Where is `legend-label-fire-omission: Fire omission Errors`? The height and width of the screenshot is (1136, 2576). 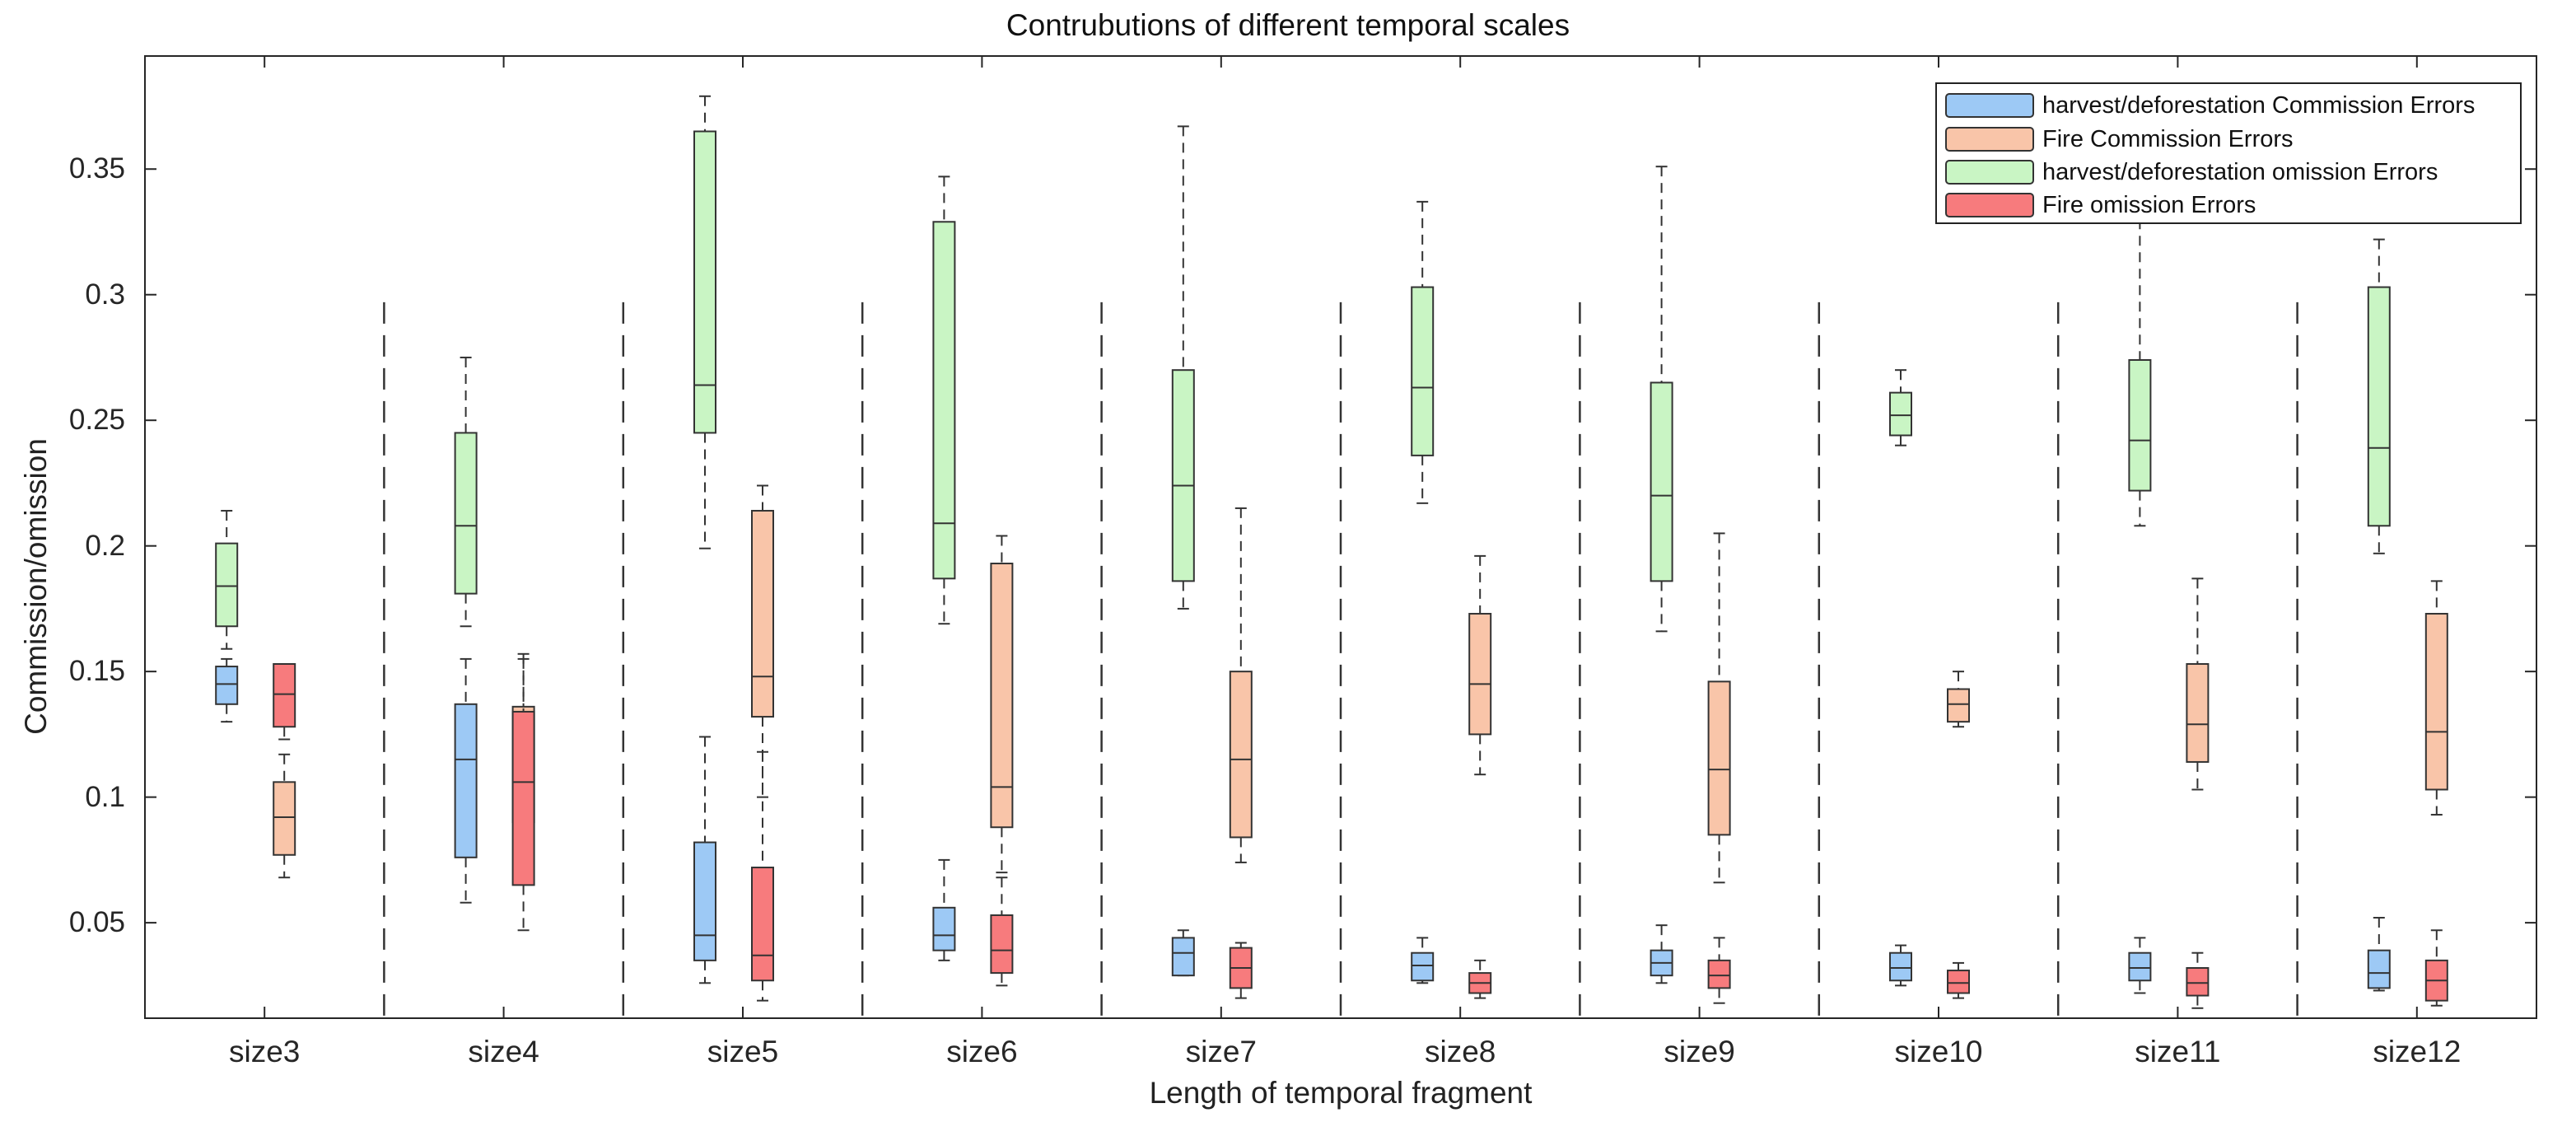 legend-label-fire-omission: Fire omission Errors is located at coordinates (2149, 204).